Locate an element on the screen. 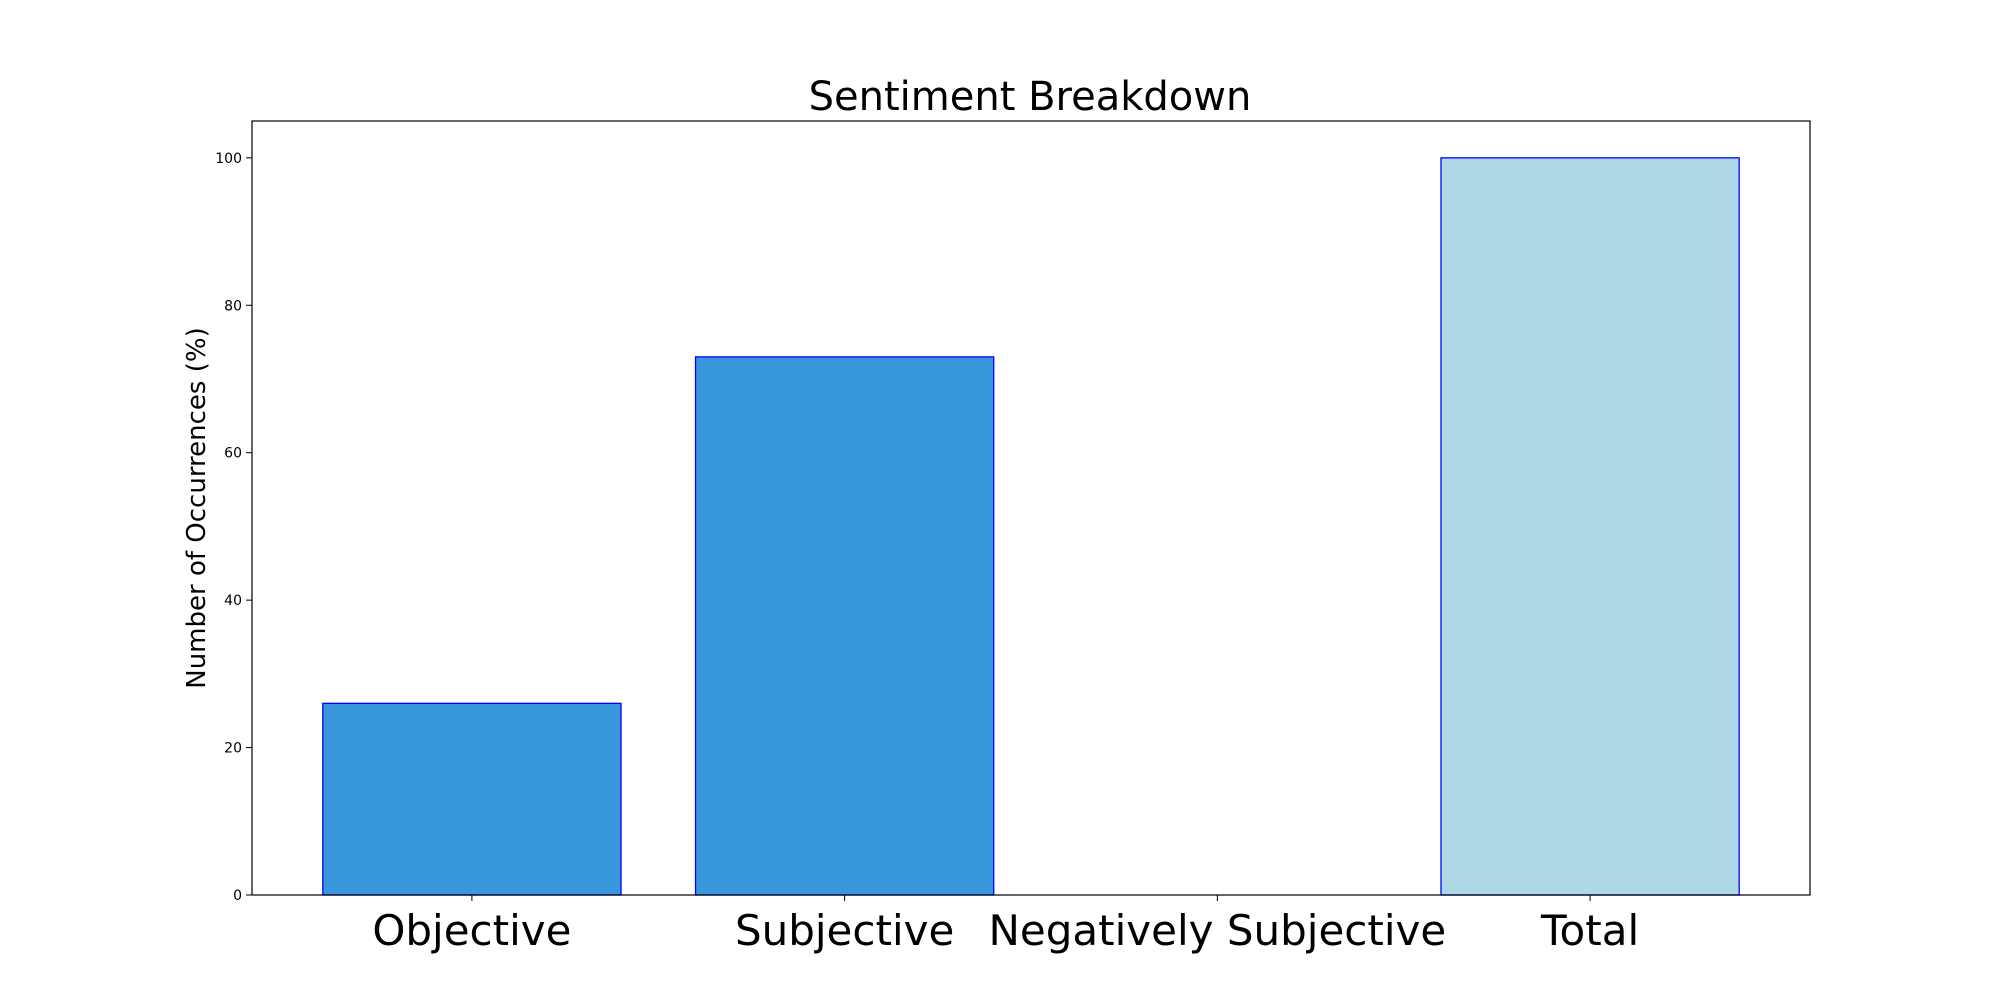 The image size is (2000, 1004). y-axis-ticks: 0 20 40 60 80 100 is located at coordinates (233, 527).